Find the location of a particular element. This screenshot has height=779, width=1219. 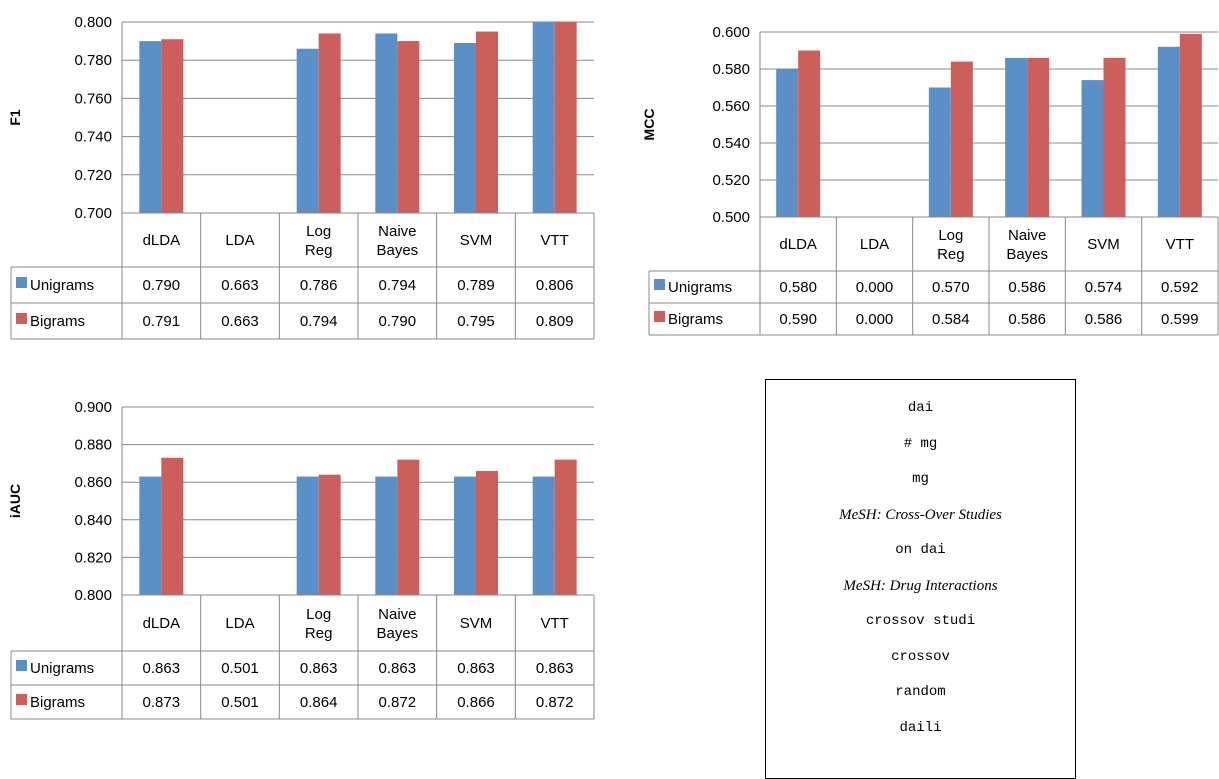

y-axis-label: F1 is located at coordinates (15, 117).